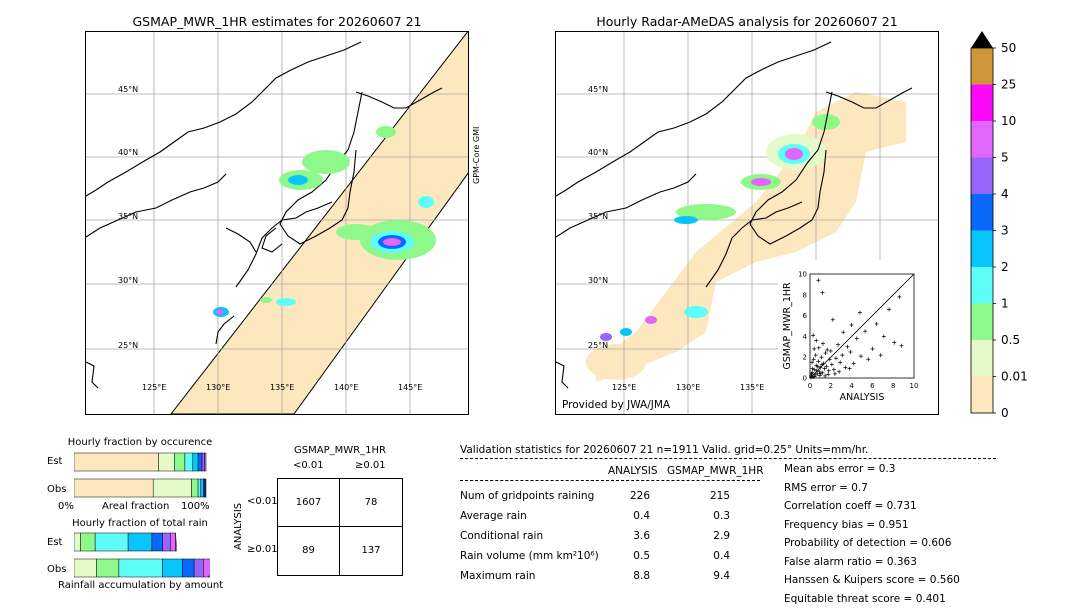 This screenshot has height=612, width=1080. I want to click on validation-row-analysis: 0.4, so click(641, 516).